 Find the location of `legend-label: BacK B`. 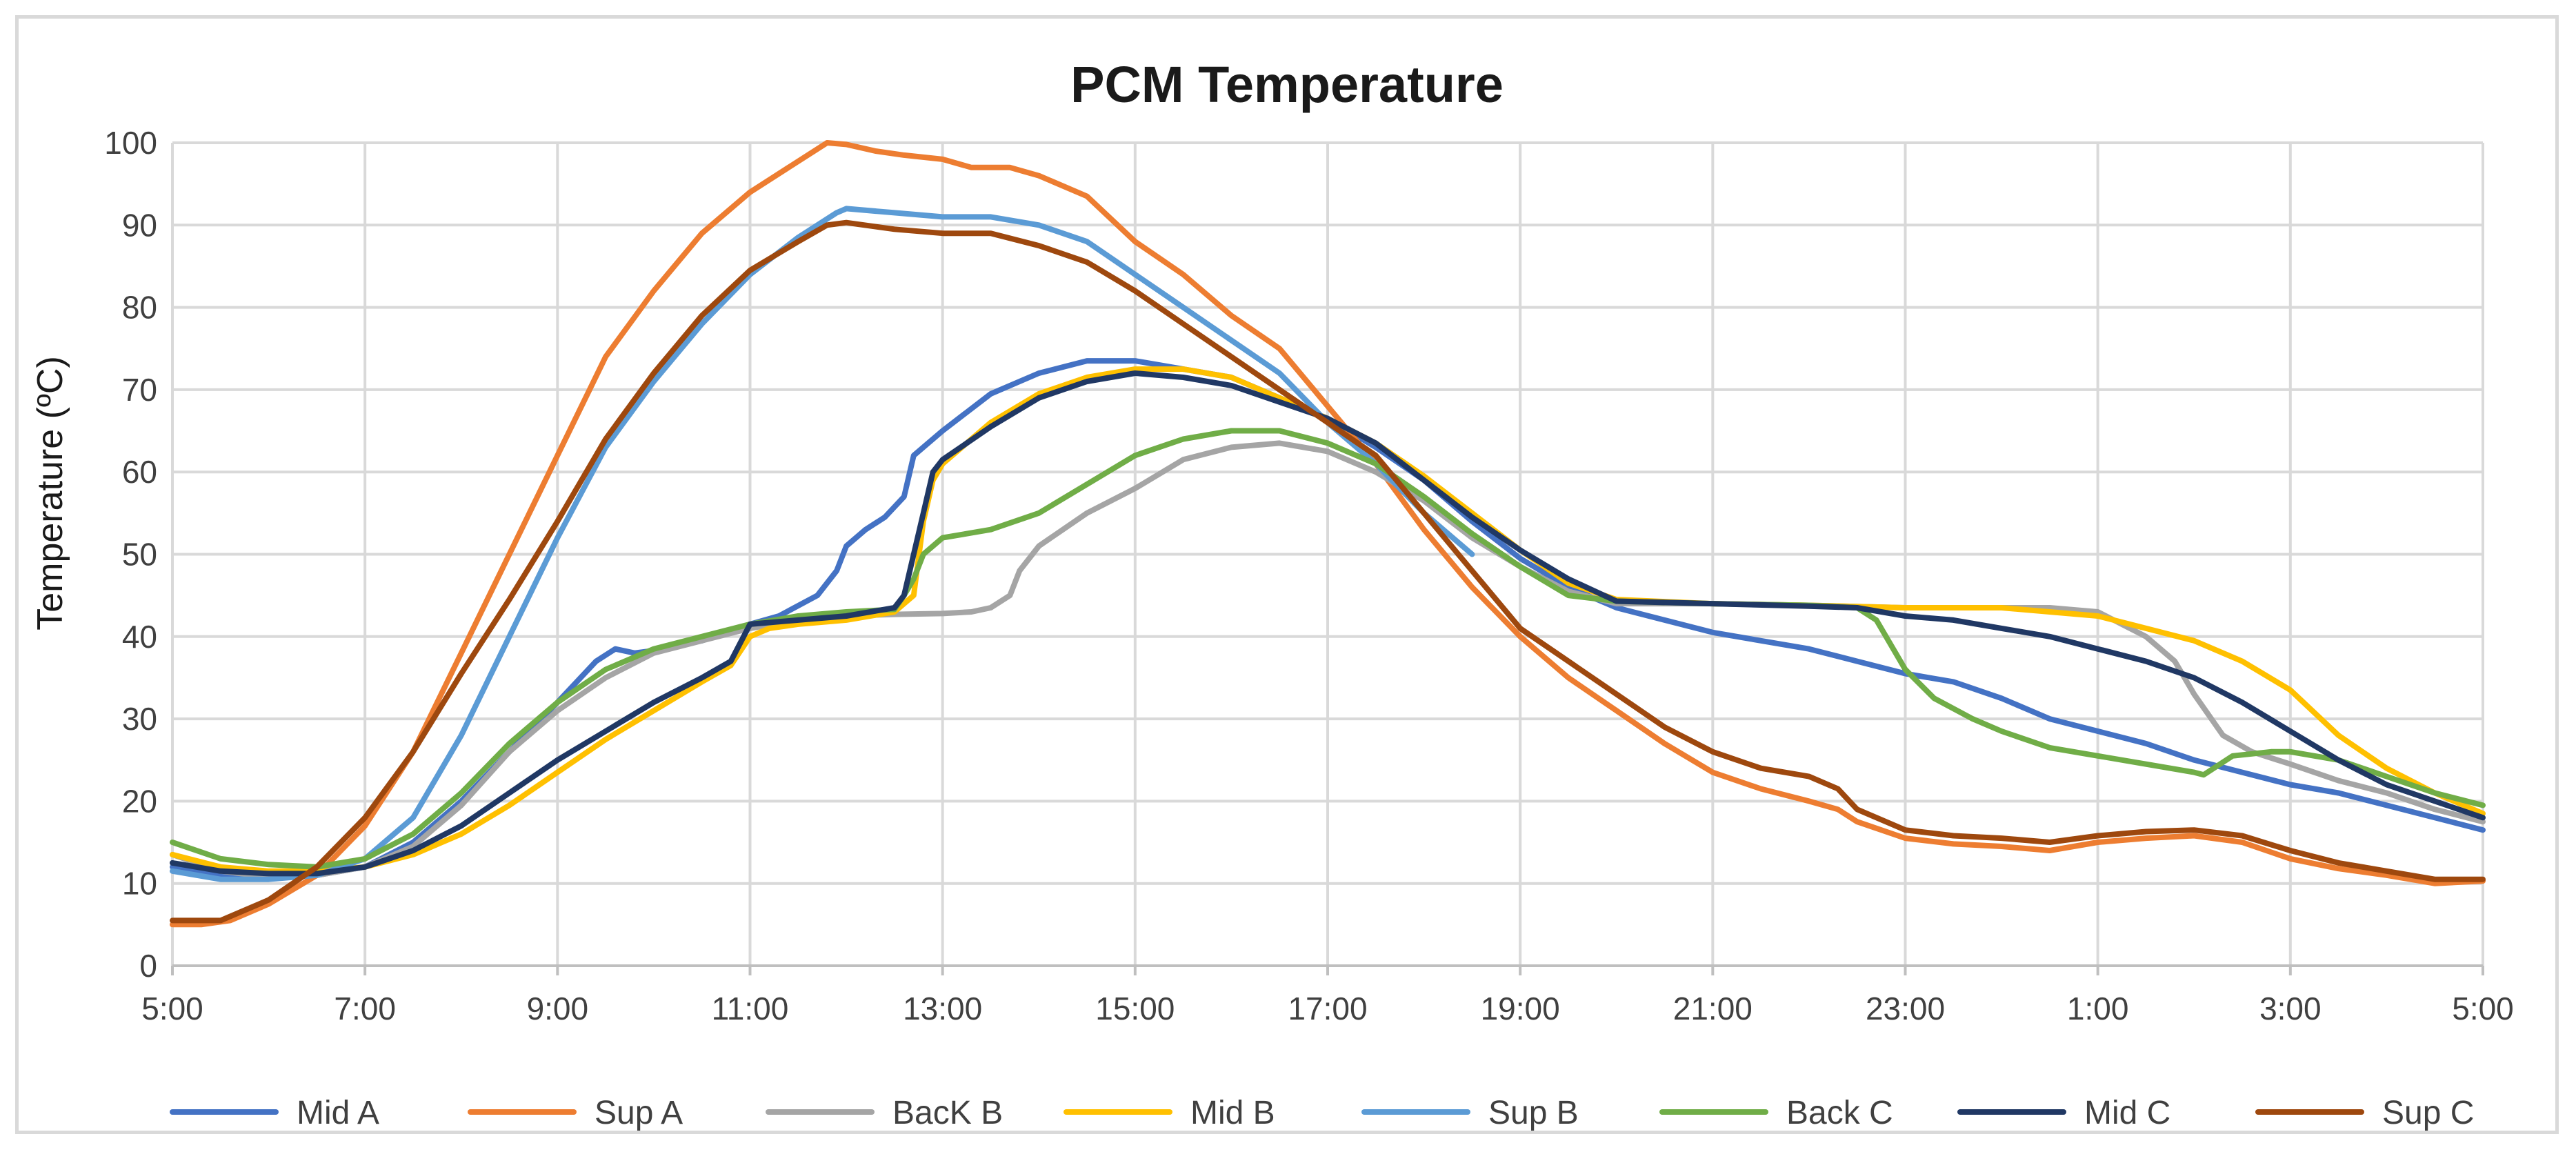

legend-label: BacK B is located at coordinates (947, 1113).